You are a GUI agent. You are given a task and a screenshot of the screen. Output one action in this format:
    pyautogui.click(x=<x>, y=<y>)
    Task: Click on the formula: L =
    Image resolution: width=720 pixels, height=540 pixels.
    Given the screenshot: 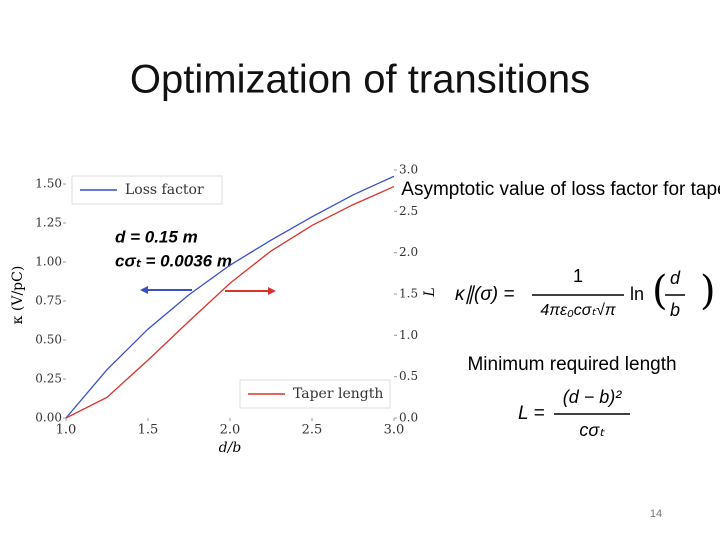 What is the action you would take?
    pyautogui.click(x=531, y=413)
    